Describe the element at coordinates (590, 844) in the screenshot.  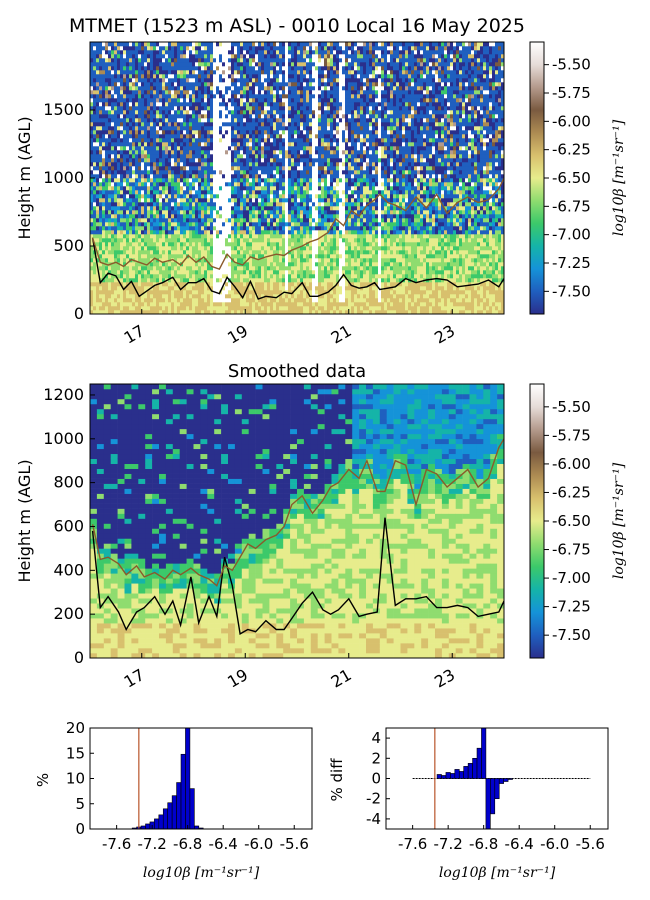
I see `difference-xtick-label: -5.6` at that location.